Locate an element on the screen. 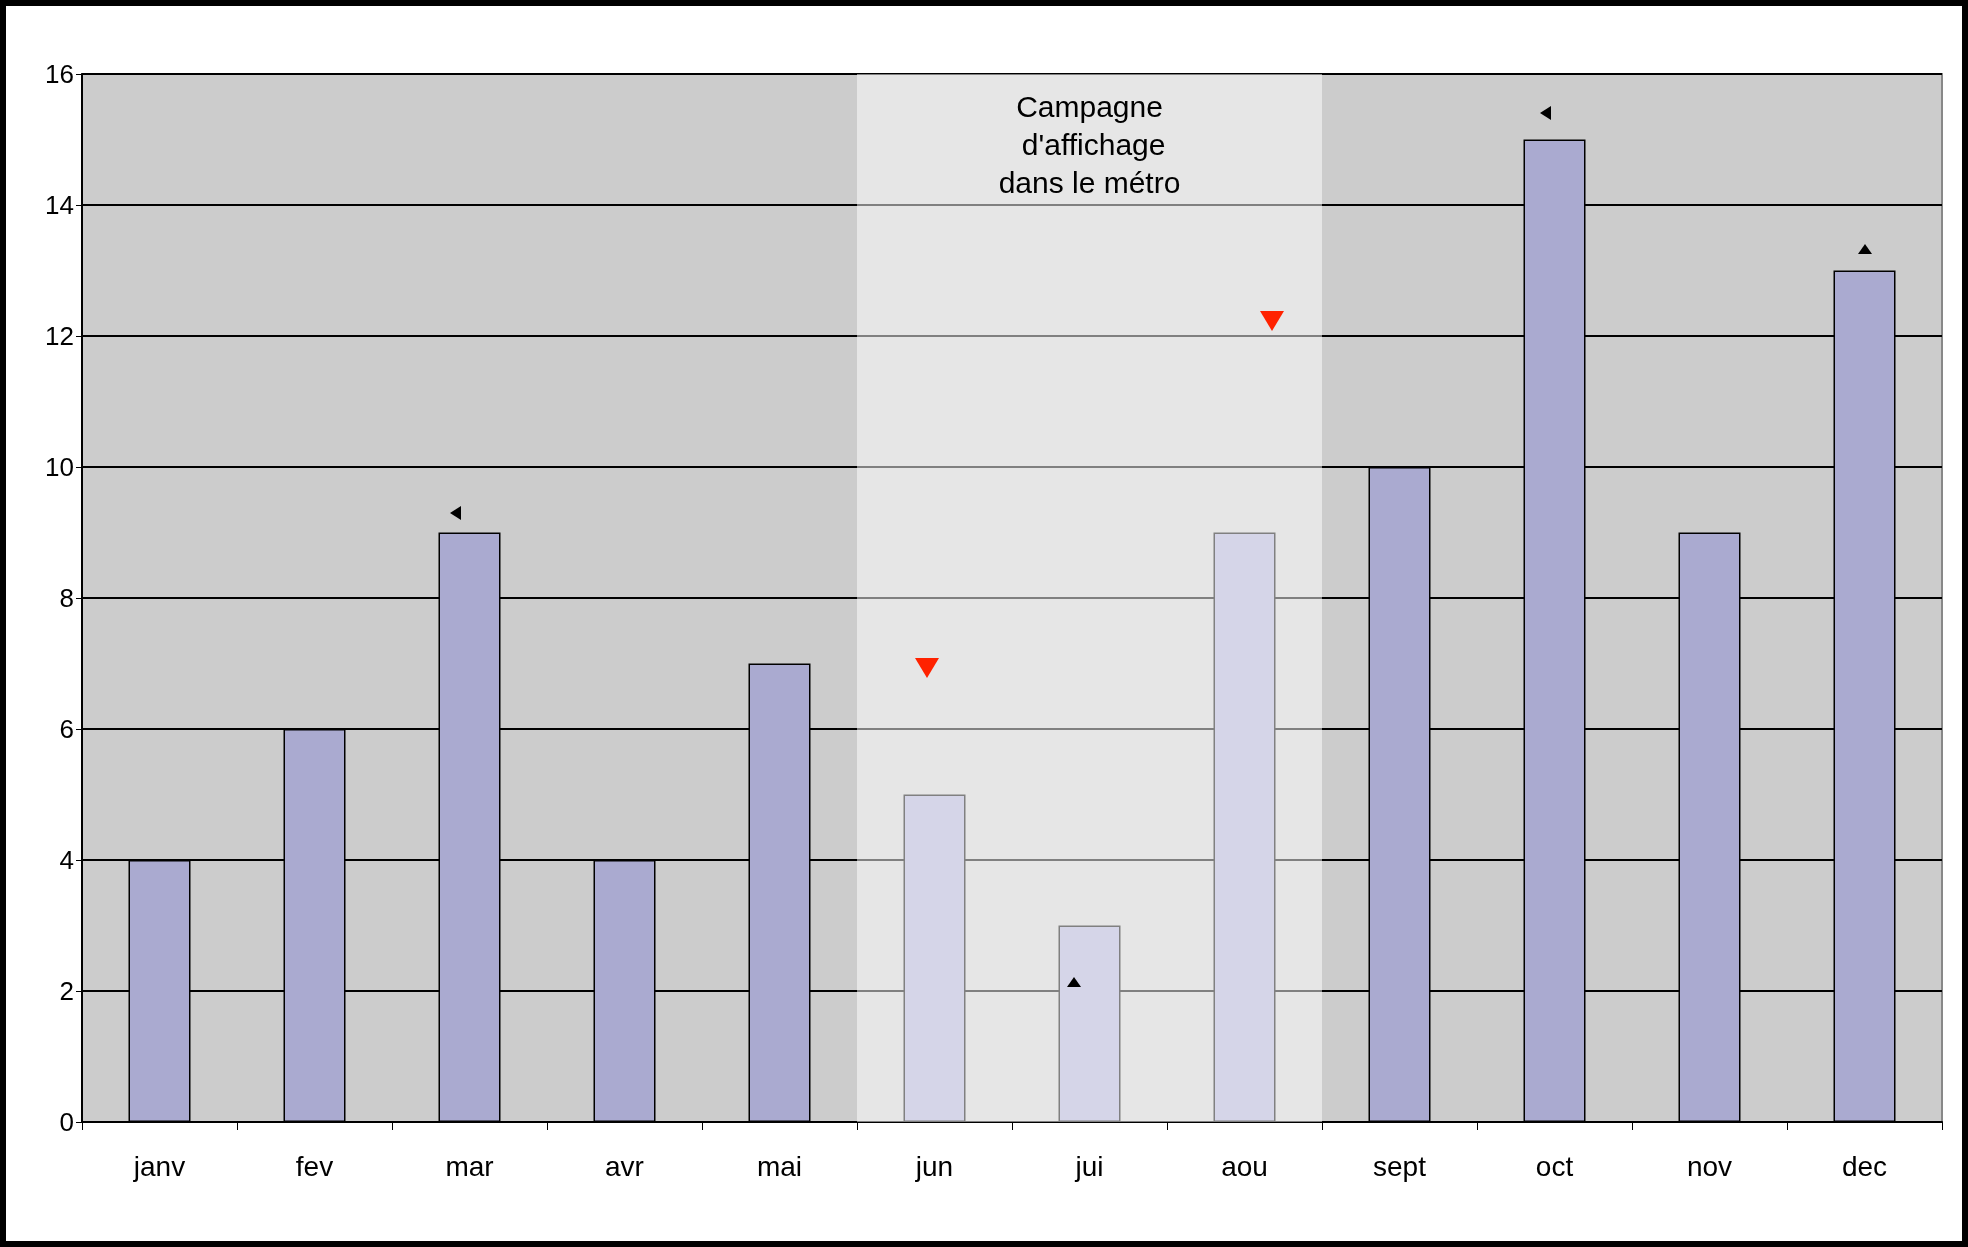 The width and height of the screenshot is (1968, 1247). y-tick-label: 2 is located at coordinates (66, 991).